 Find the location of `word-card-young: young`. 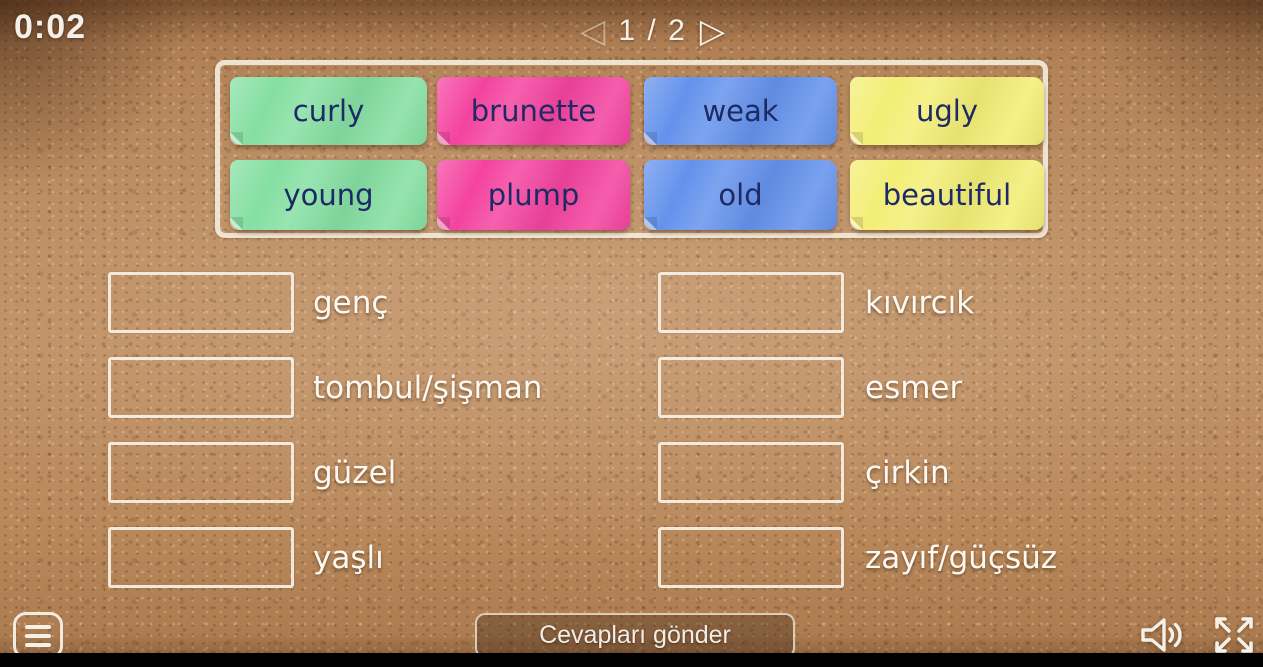

word-card-young: young is located at coordinates (328, 195).